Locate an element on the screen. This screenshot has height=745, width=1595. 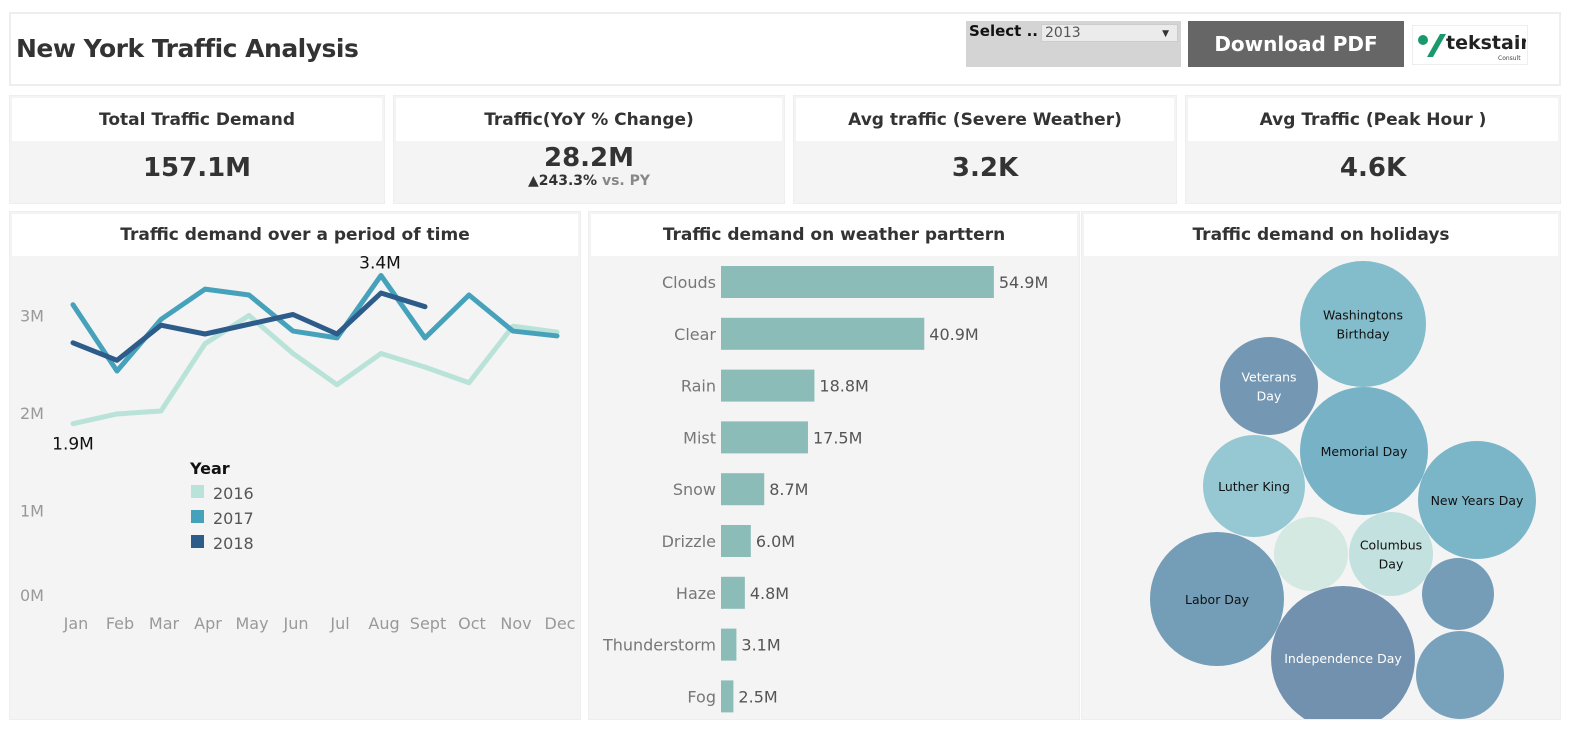
tekstain-logo-icon: tekstain Consult is located at coordinates (1472, 47).